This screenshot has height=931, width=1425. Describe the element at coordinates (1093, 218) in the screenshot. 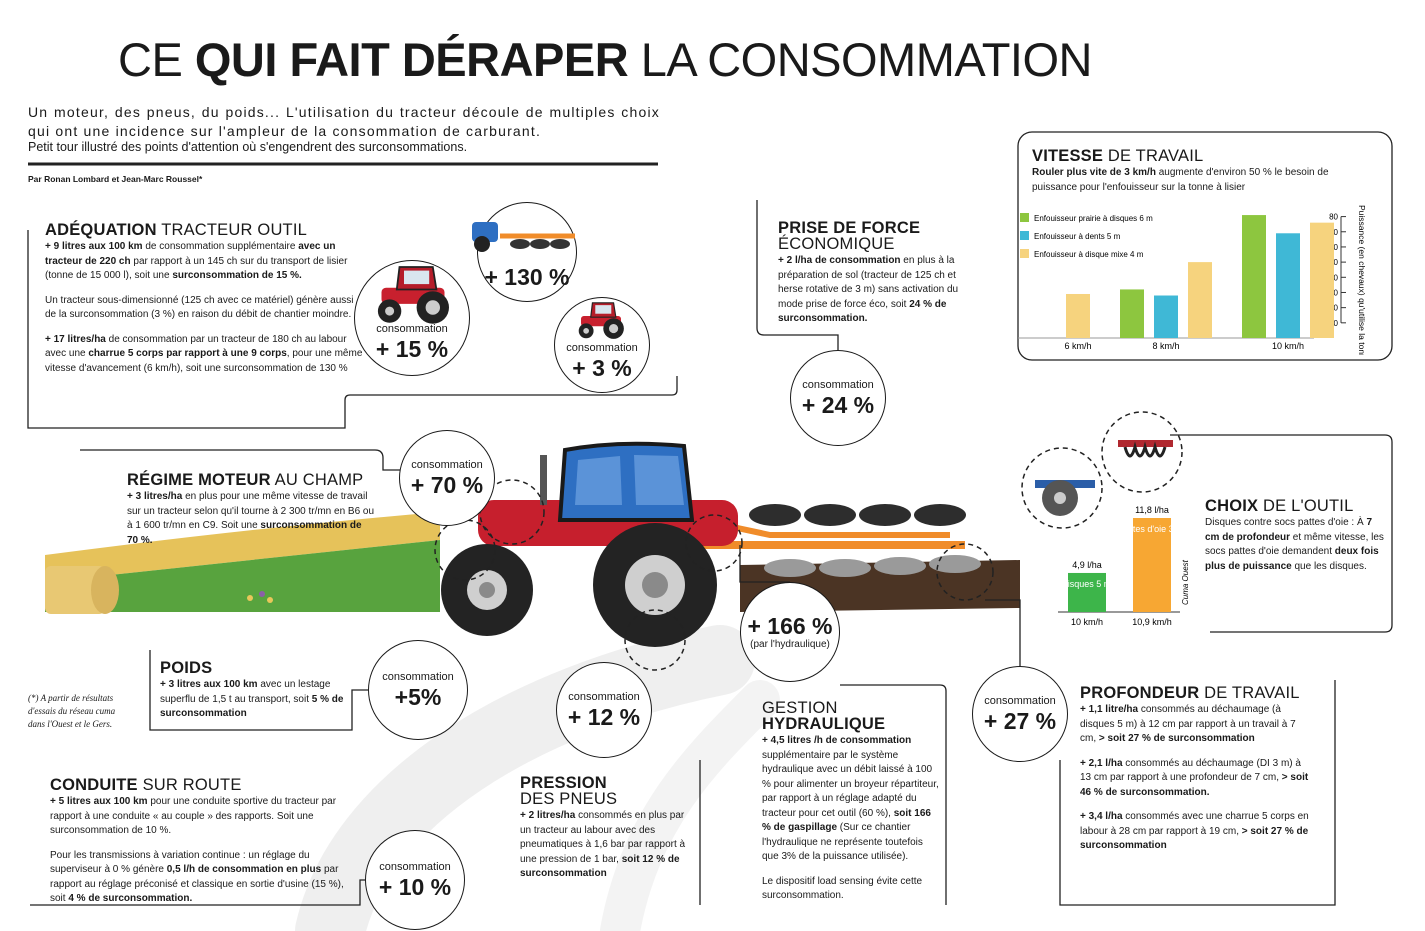

I see `legend-label: Enfouisseur prairie à disques 6 m` at that location.